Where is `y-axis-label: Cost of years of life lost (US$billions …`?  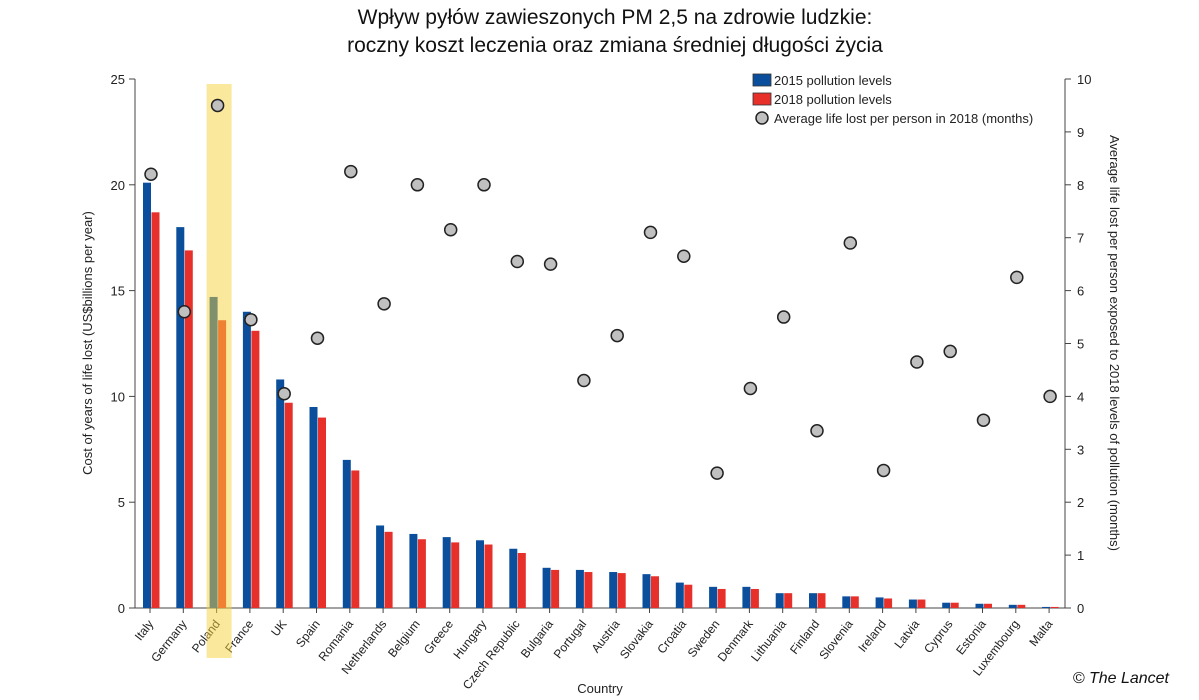
y-axis-label: Cost of years of life lost (US$billions … is located at coordinates (87, 343).